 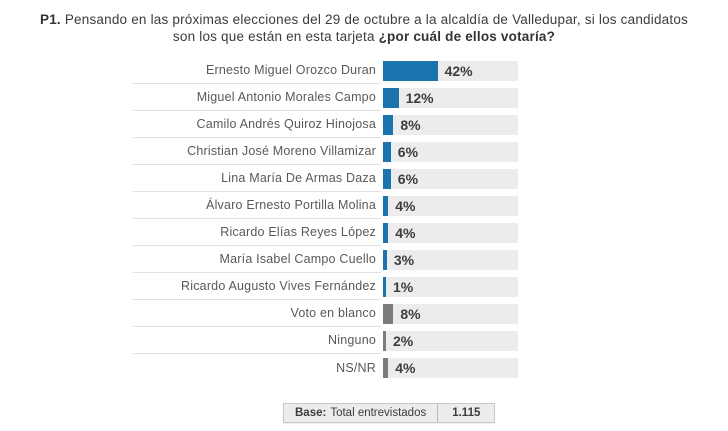 I want to click on chart-row: Christian José Moreno Villamizar 6%, so click(x=325, y=151).